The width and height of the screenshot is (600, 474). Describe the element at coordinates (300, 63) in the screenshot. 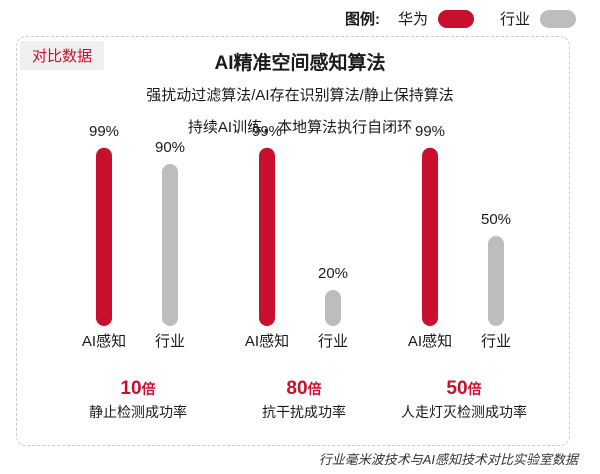

I see `chart-title: AI精准空间感知算法` at that location.